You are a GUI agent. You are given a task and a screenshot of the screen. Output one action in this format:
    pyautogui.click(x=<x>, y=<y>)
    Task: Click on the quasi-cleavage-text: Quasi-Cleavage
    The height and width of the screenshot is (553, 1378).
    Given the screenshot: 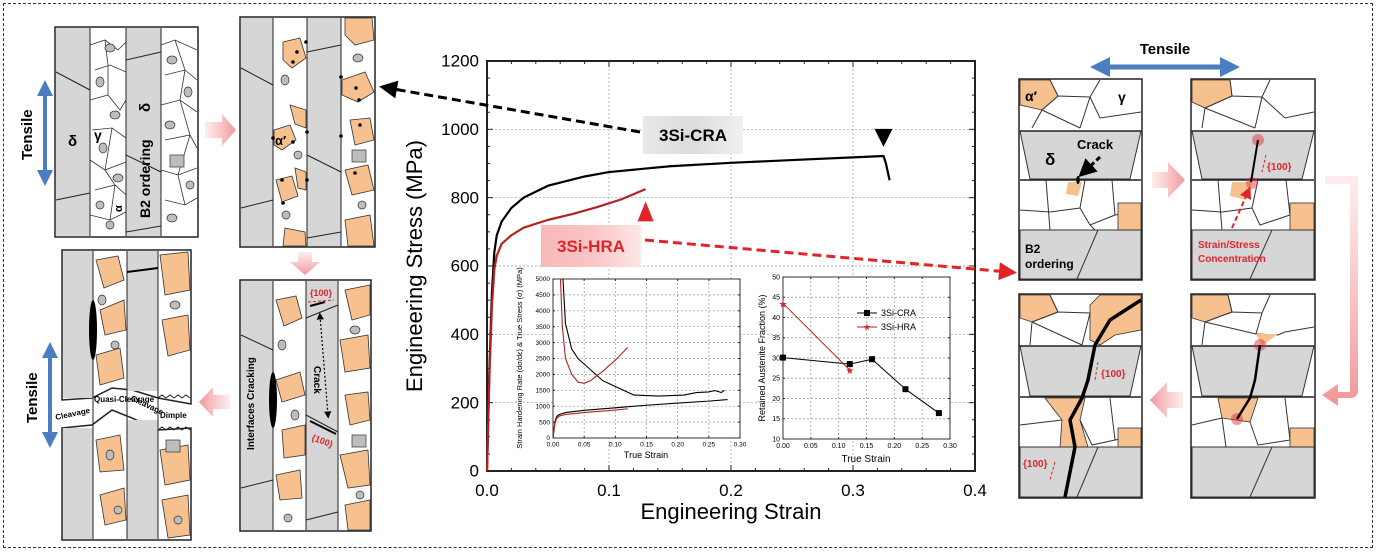 What is the action you would take?
    pyautogui.click(x=124, y=399)
    